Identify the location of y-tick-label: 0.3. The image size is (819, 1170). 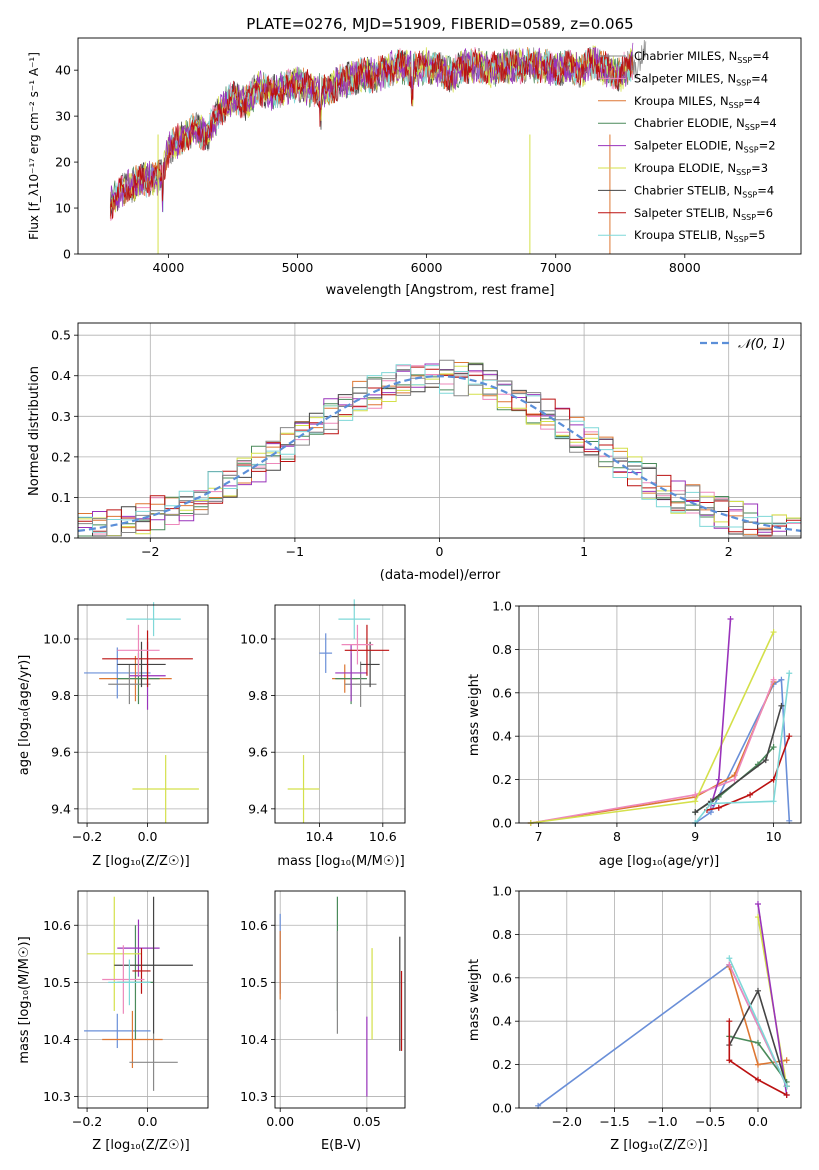
(61, 416).